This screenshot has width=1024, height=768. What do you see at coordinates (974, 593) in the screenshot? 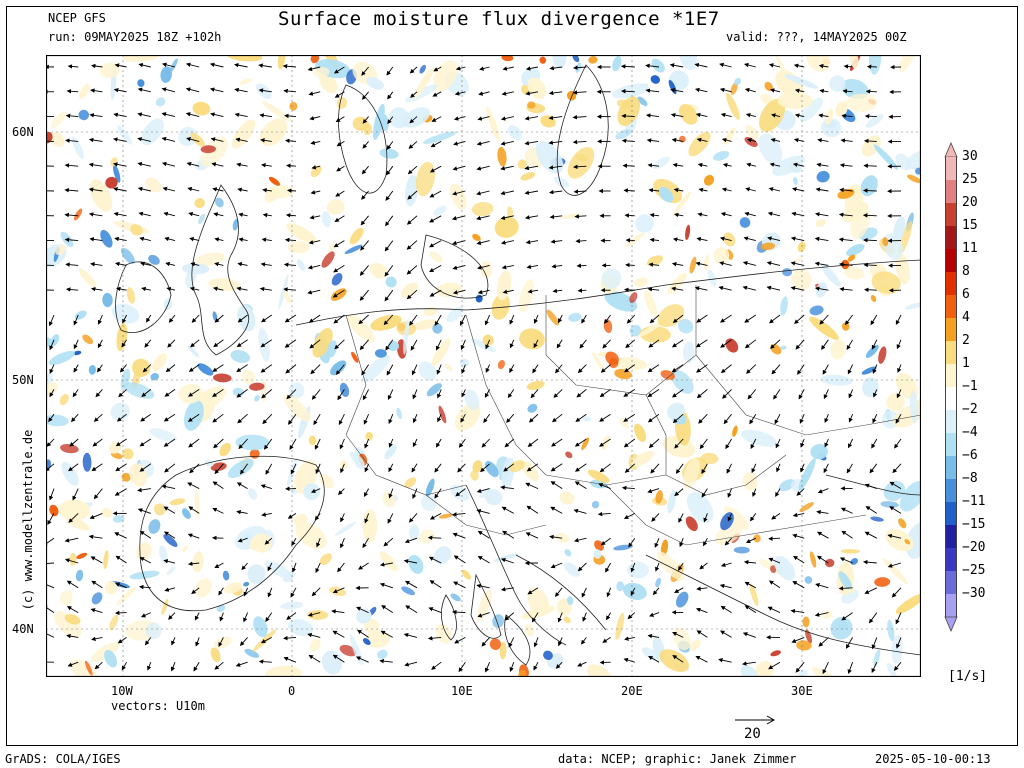
I see `colorbar-level-label: −30` at bounding box center [974, 593].